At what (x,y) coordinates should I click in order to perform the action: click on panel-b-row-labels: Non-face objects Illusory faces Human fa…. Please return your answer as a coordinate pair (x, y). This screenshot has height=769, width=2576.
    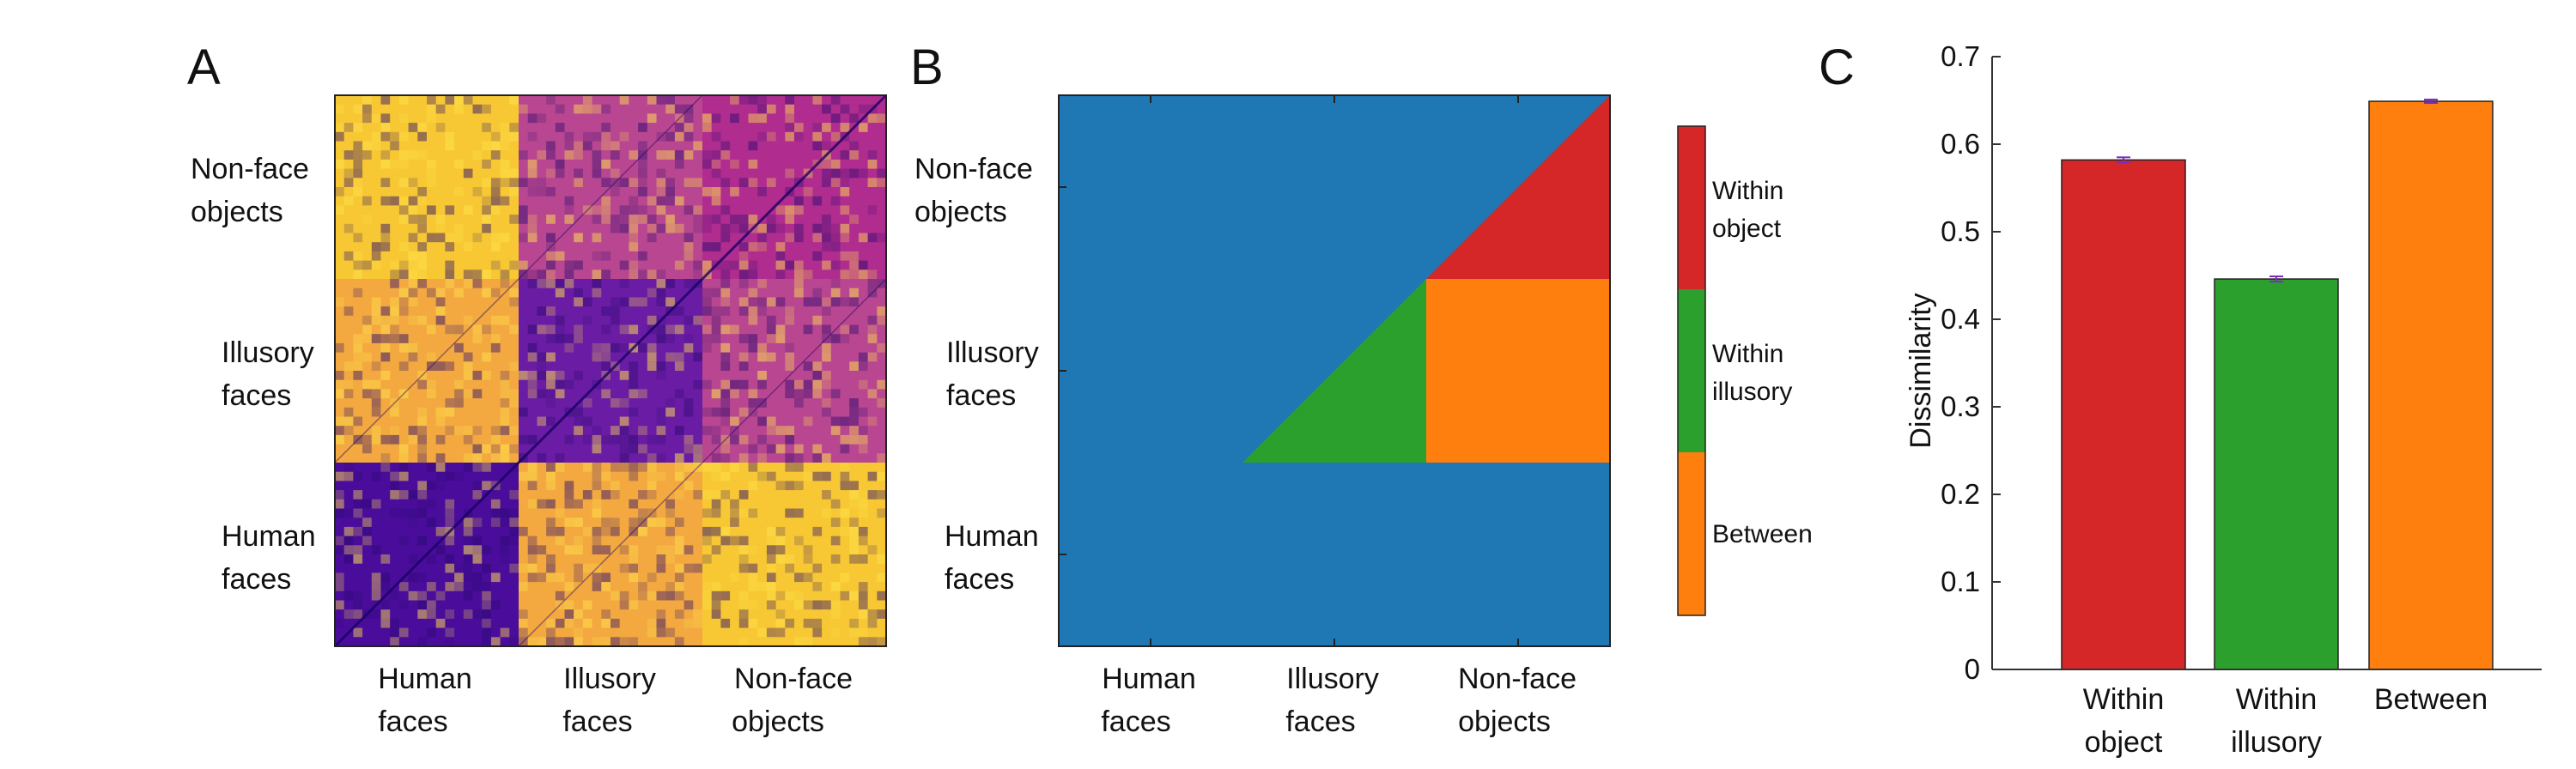
    Looking at the image, I should click on (976, 374).